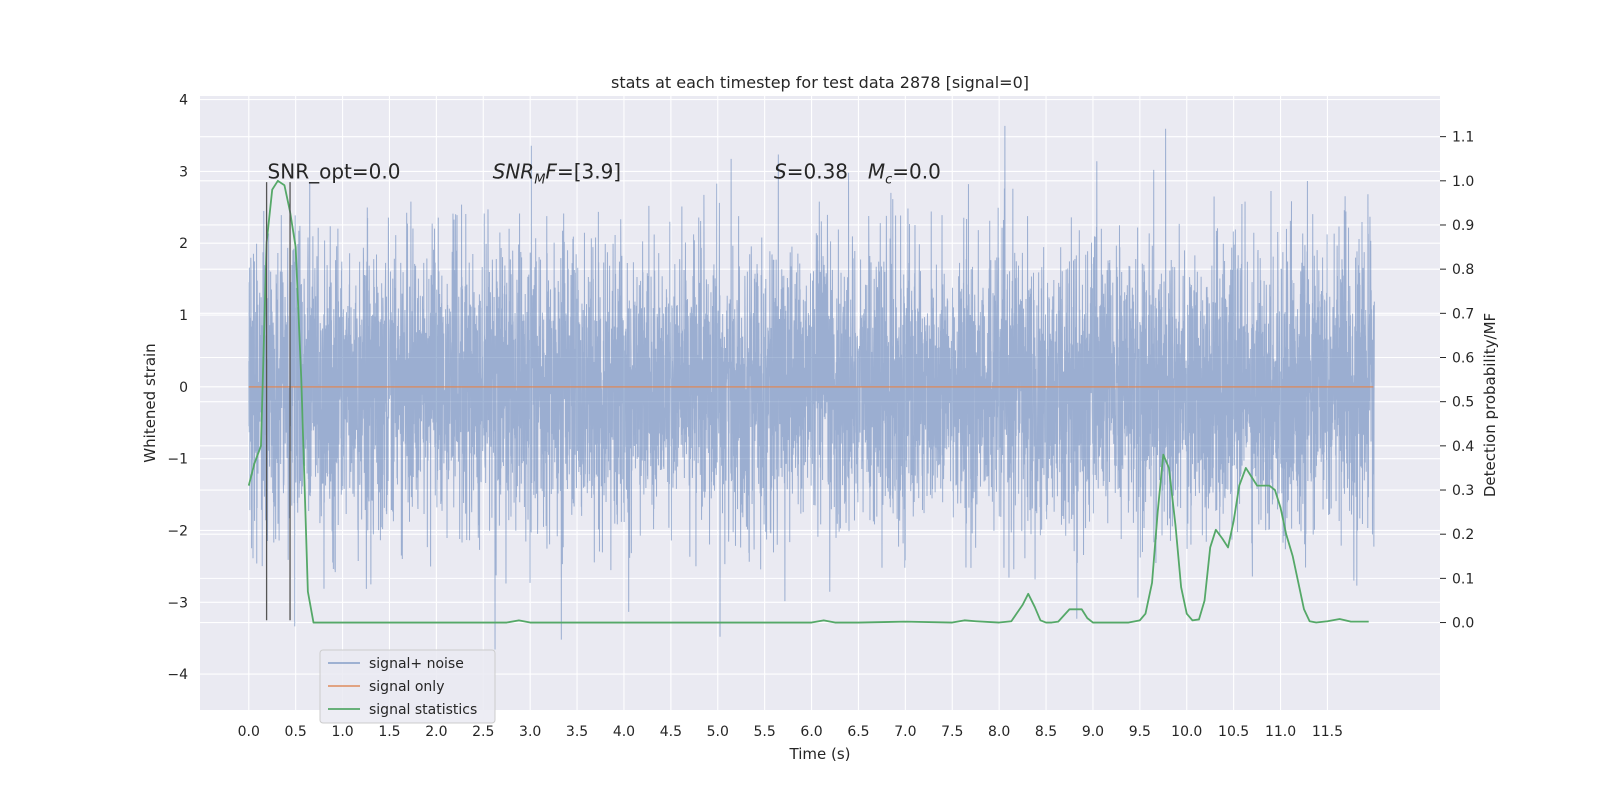 This screenshot has height=800, width=1600. What do you see at coordinates (765, 732) in the screenshot?
I see `x-tick-label: 5.5` at bounding box center [765, 732].